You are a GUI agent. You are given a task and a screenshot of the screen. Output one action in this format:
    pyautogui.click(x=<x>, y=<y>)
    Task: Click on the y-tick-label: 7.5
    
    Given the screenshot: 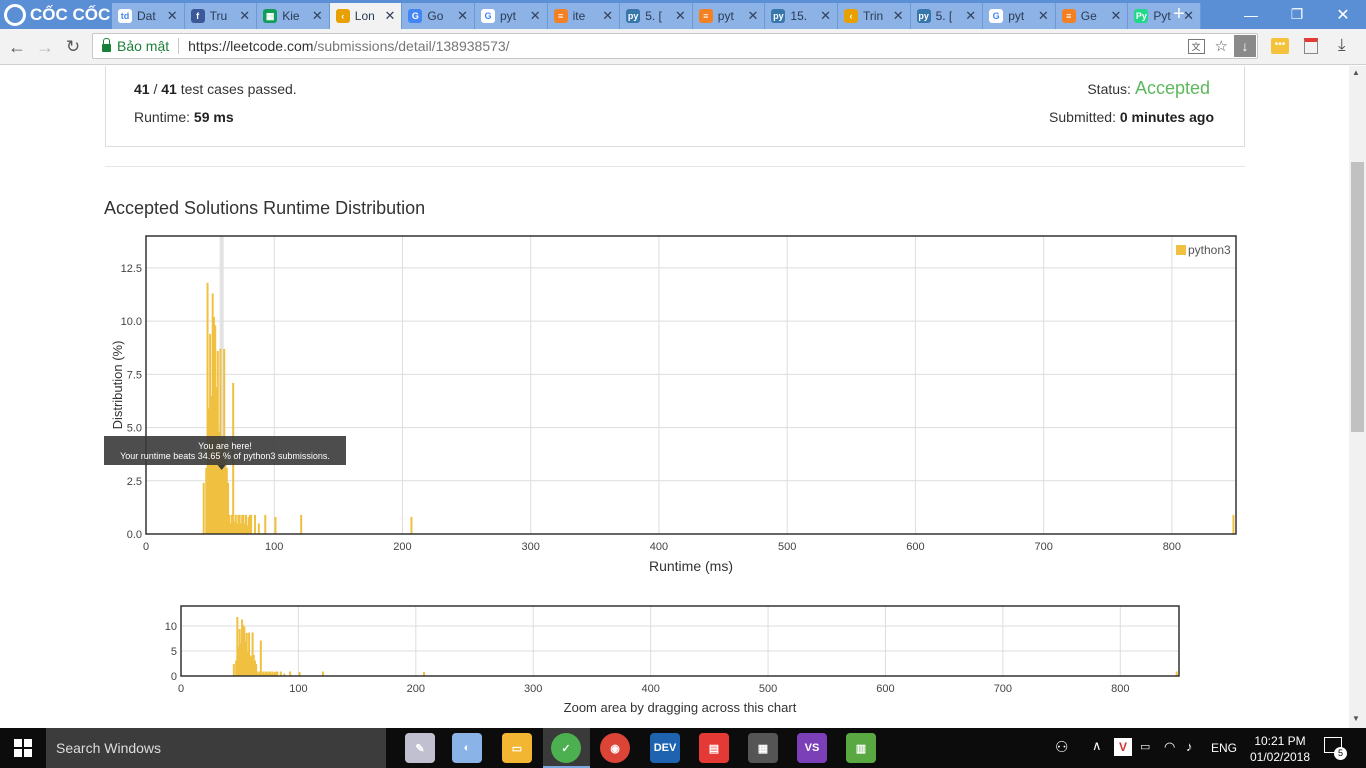 What is the action you would take?
    pyautogui.click(x=134, y=375)
    